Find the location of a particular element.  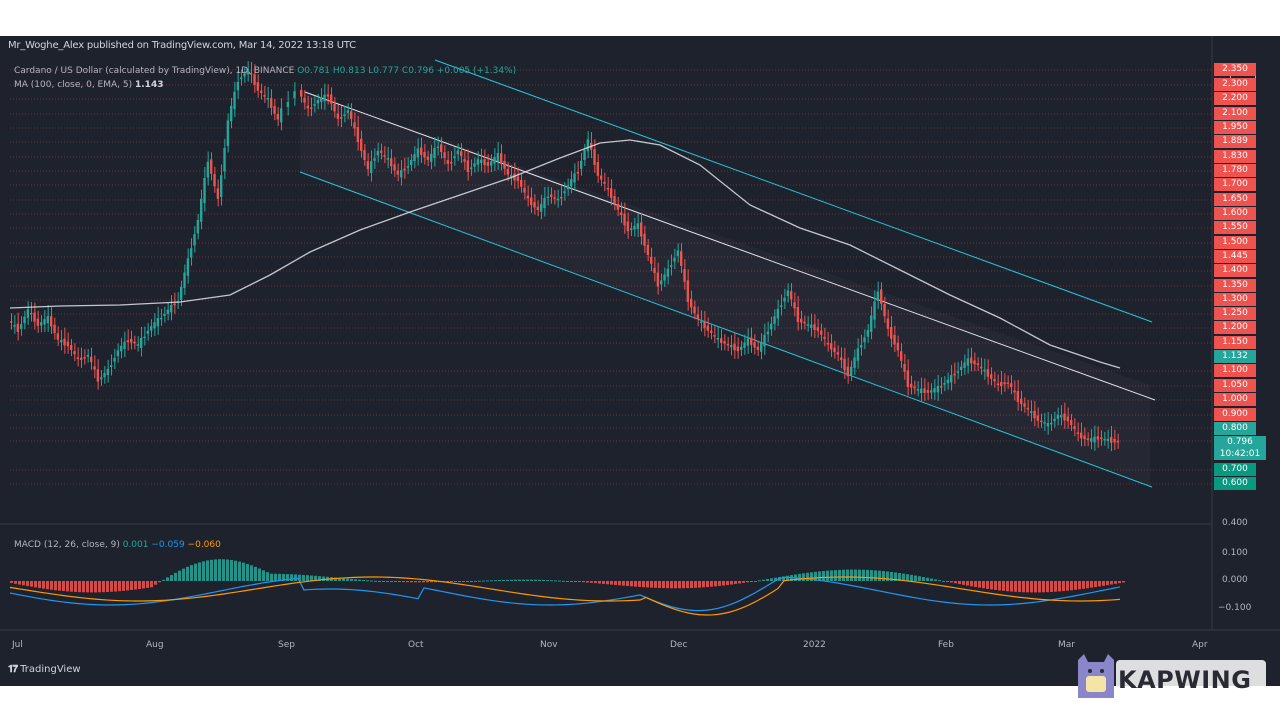

tradingview-logo: 𝟏𝟕 TradingView is located at coordinates (44, 669).